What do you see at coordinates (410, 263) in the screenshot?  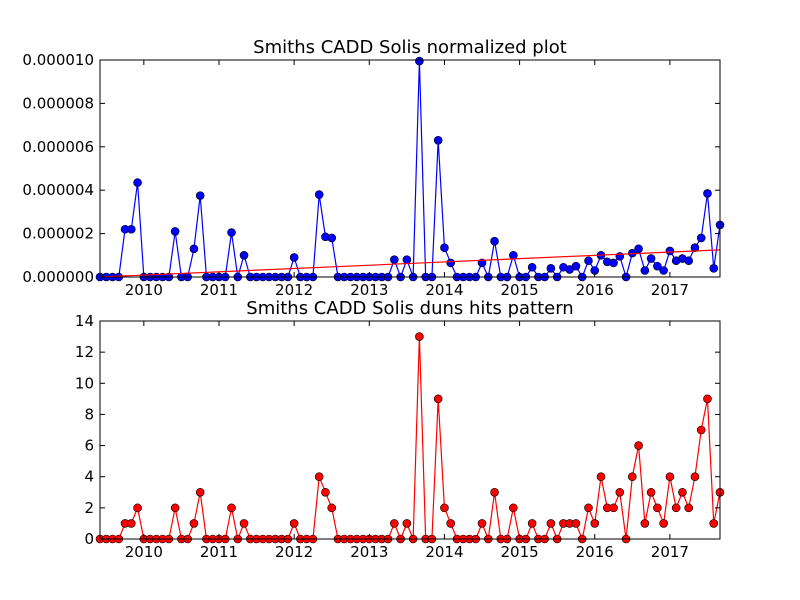 I see `trend-line` at bounding box center [410, 263].